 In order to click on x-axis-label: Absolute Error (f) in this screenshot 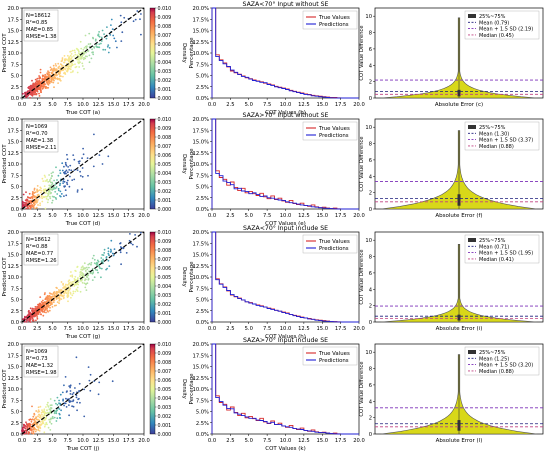, I will do `click(458, 216)`.